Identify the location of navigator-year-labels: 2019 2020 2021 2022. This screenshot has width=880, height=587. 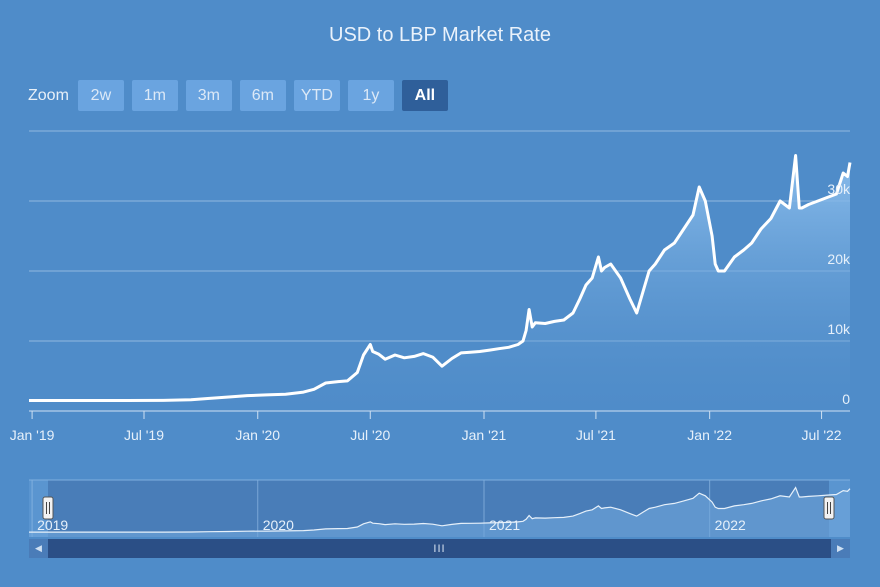
(391, 525).